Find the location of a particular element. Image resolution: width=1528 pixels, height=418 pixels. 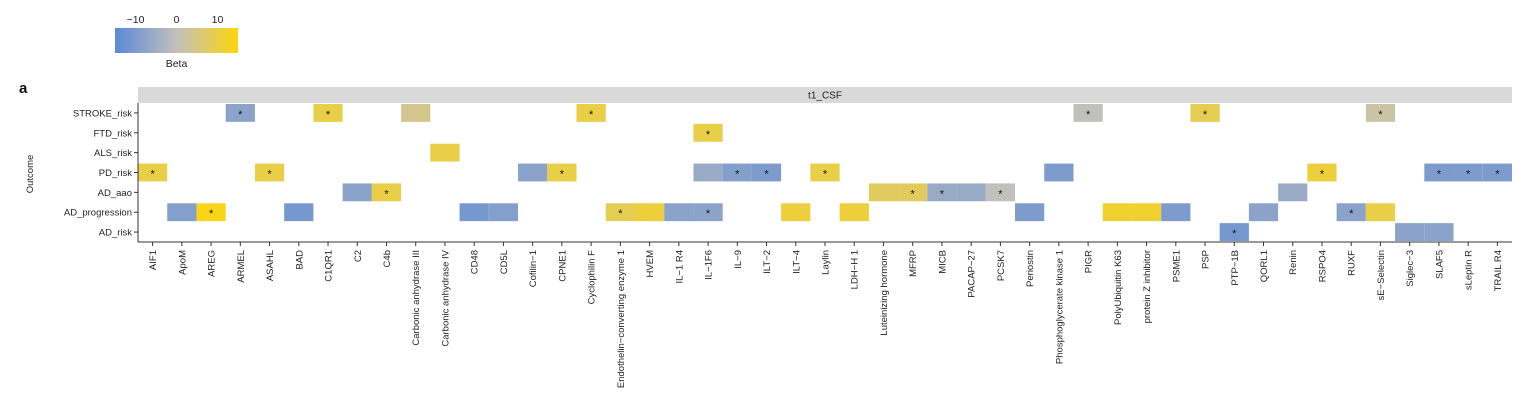

column-label-renin: Renin is located at coordinates (1293, 262).